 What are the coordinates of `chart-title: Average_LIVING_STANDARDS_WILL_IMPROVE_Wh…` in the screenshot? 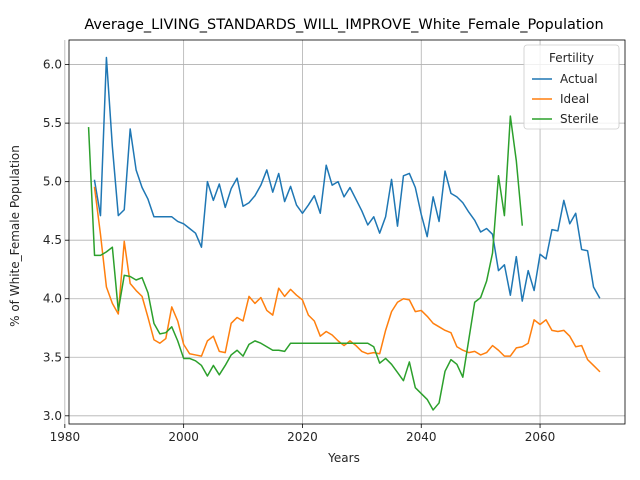 It's located at (343, 25).